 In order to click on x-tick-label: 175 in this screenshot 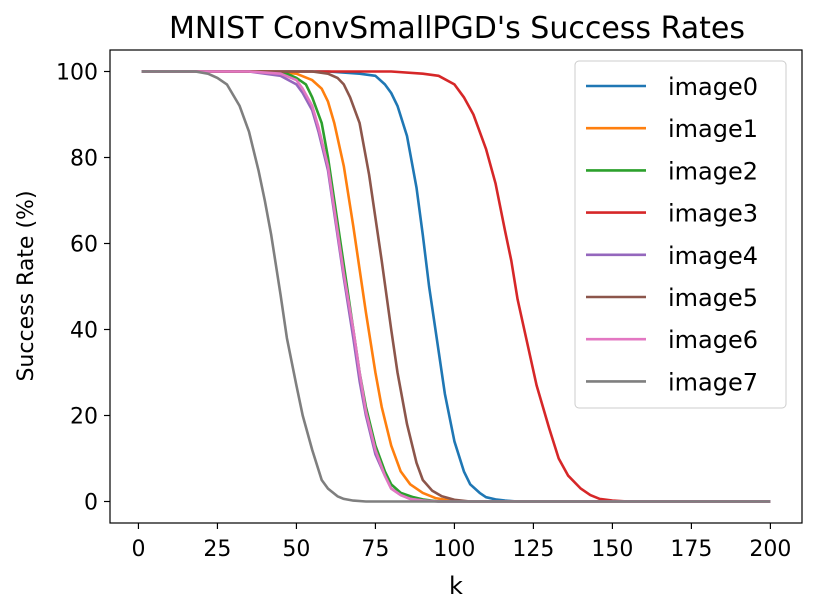, I will do `click(691, 549)`.